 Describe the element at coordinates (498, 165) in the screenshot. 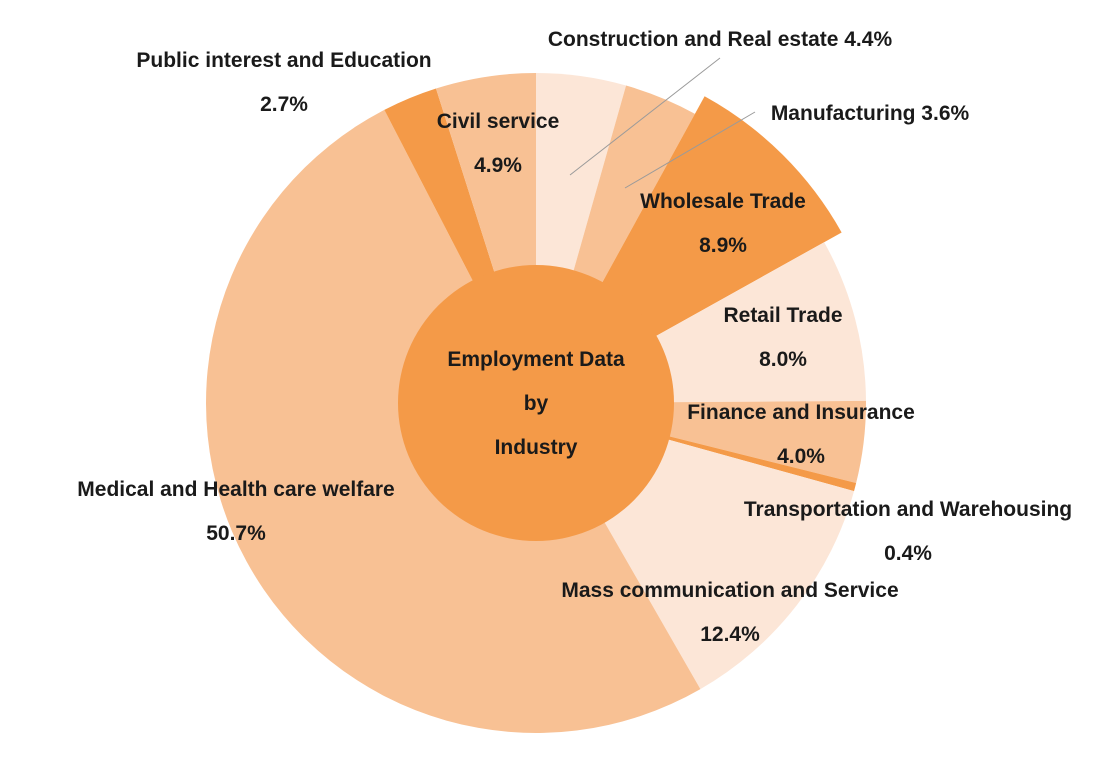

I see `slice-civil-service-value: 4.9%` at that location.